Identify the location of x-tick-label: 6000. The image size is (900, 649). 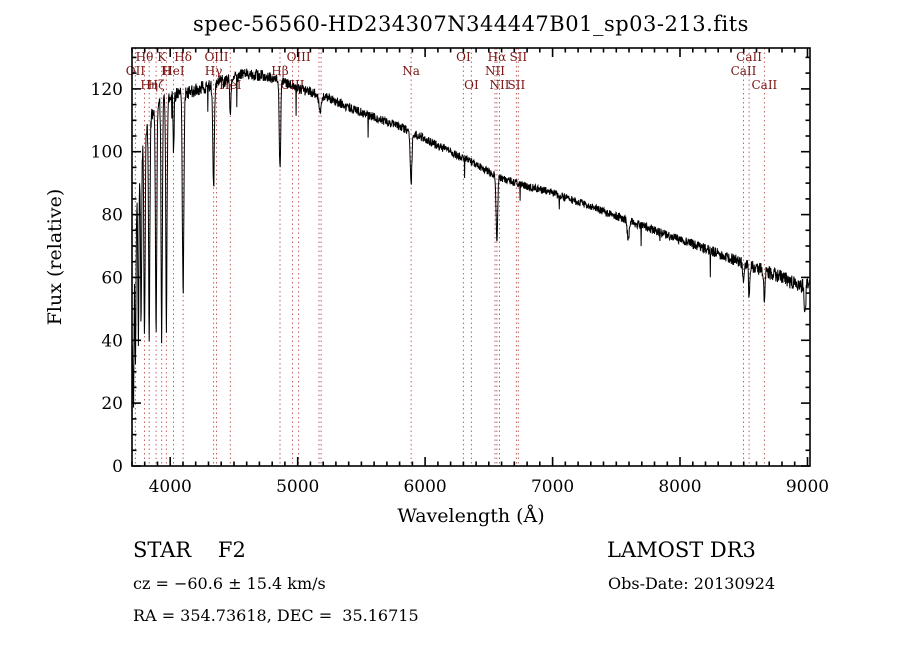
(424, 487).